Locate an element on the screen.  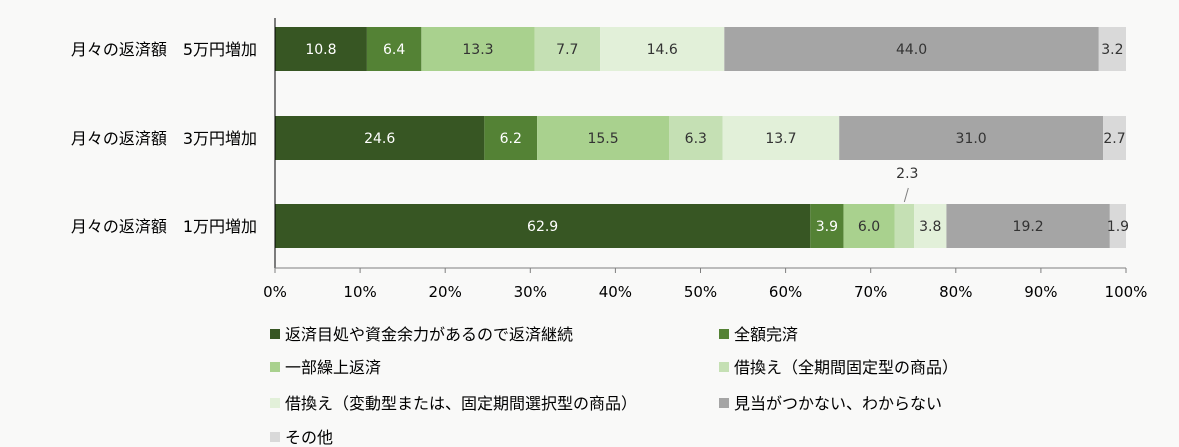
x-tick-label: 40% is located at coordinates (615, 292).